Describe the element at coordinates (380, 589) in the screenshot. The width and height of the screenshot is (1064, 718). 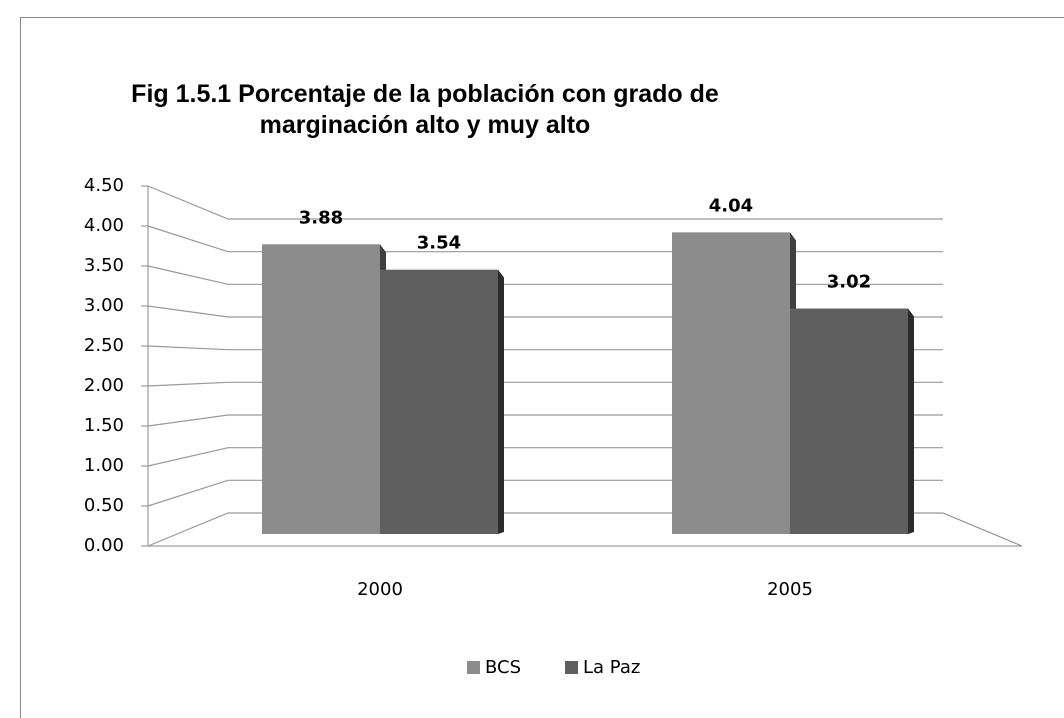
I see `x-tick-label: 2000` at that location.